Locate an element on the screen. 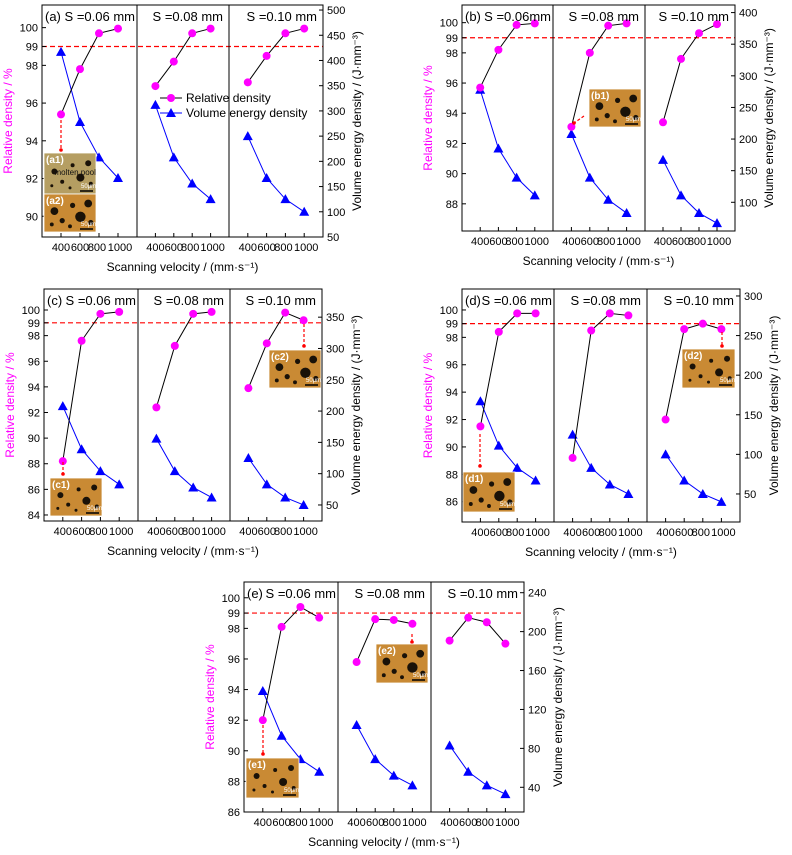  y2-axis-title: Volume energy density / (J·mm⁻³) is located at coordinates (769, 118).